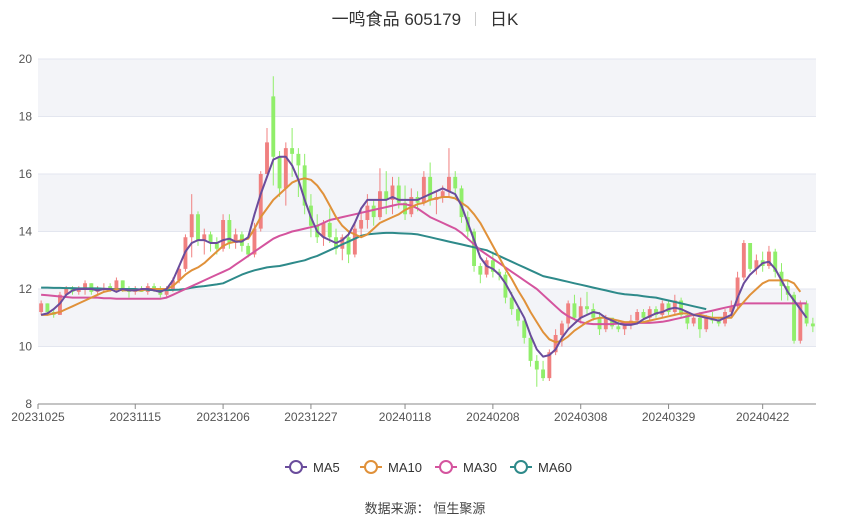  What do you see at coordinates (581, 417) in the screenshot?
I see `x-tick-label: 20240308` at bounding box center [581, 417].